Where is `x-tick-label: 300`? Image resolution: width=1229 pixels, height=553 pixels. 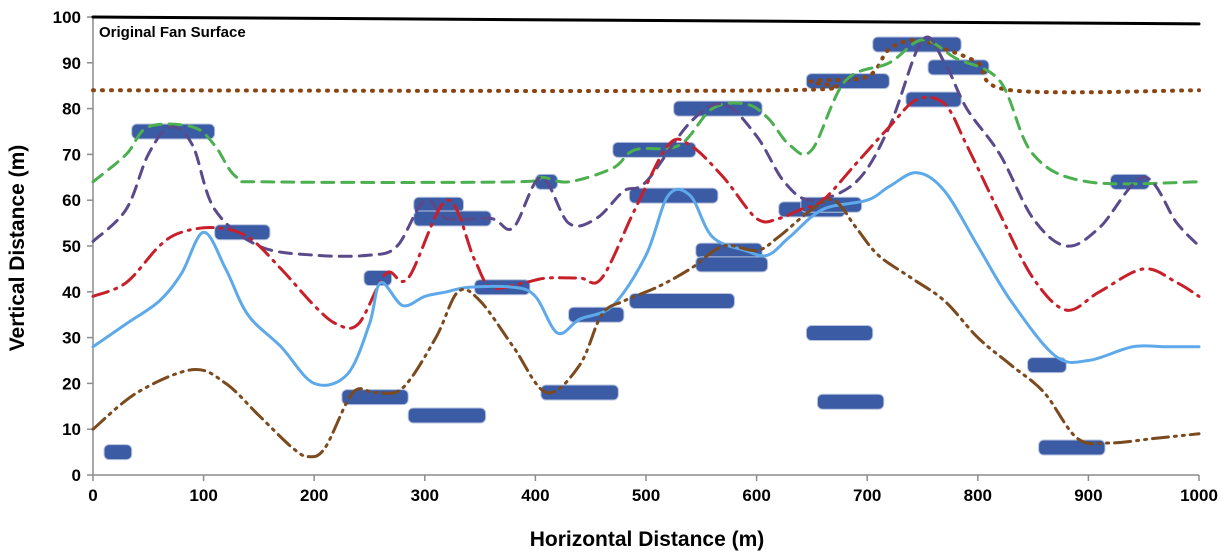
x-tick-label: 300 is located at coordinates (425, 495).